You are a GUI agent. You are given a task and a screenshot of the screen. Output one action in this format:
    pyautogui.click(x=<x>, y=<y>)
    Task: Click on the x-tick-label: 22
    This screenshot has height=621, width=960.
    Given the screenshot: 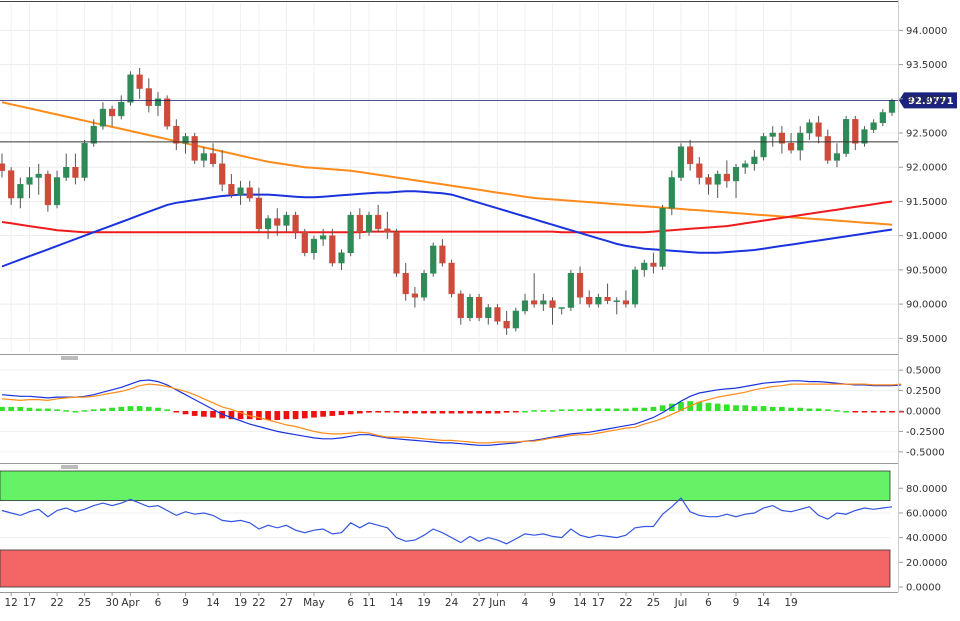 What is the action you would take?
    pyautogui.click(x=56, y=603)
    